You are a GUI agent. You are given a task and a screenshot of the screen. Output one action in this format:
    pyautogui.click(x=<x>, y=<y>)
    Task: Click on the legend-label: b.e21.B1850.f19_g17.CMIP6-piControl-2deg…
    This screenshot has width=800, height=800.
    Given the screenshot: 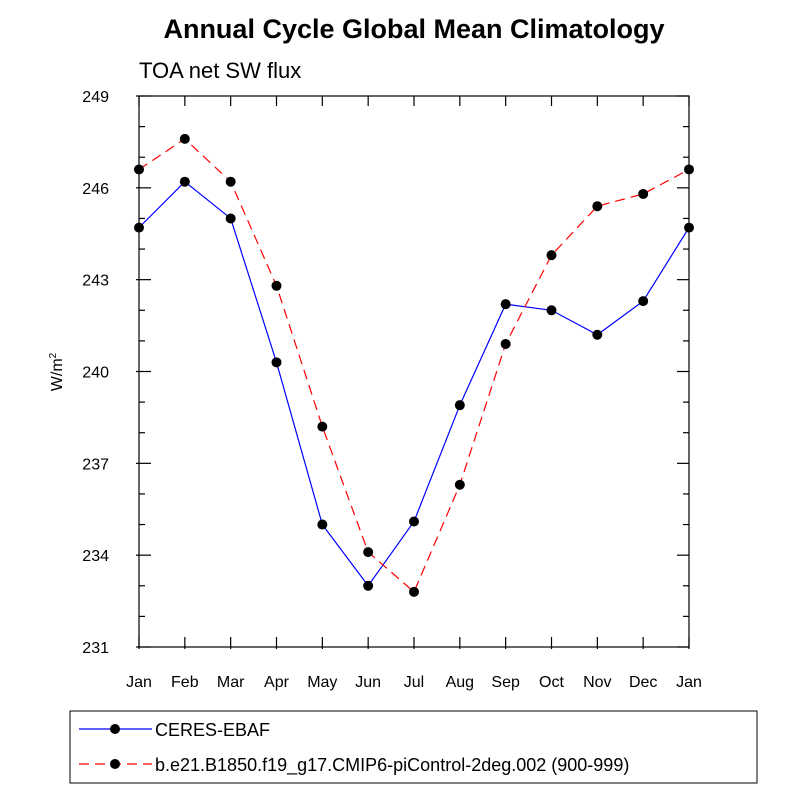 What is the action you would take?
    pyautogui.click(x=392, y=765)
    